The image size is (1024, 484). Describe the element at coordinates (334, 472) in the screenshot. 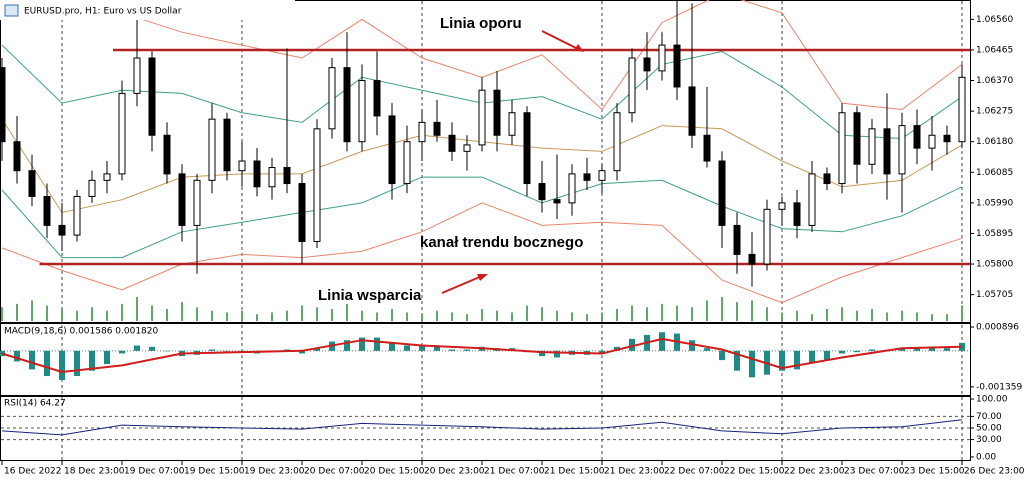

I see `x-tick-label: 20 Dec 07:00` at that location.